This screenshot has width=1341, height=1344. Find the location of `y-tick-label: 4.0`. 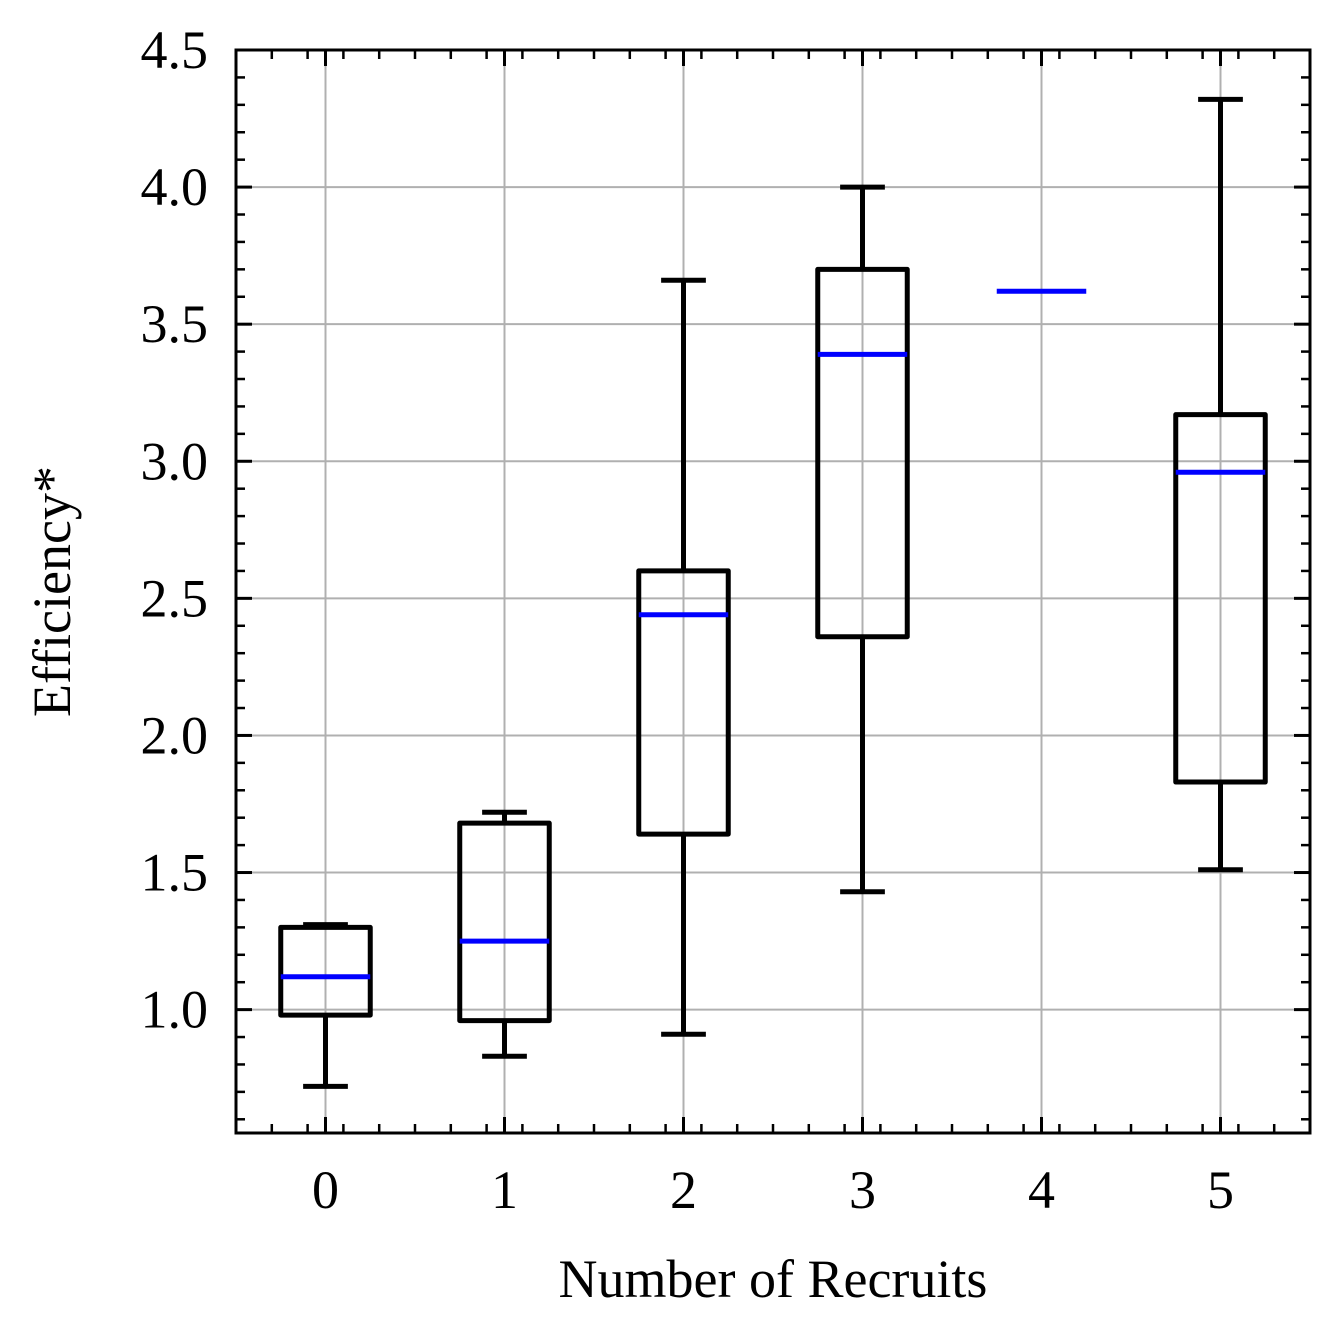

y-tick-label: 4.0 is located at coordinates (175, 187).